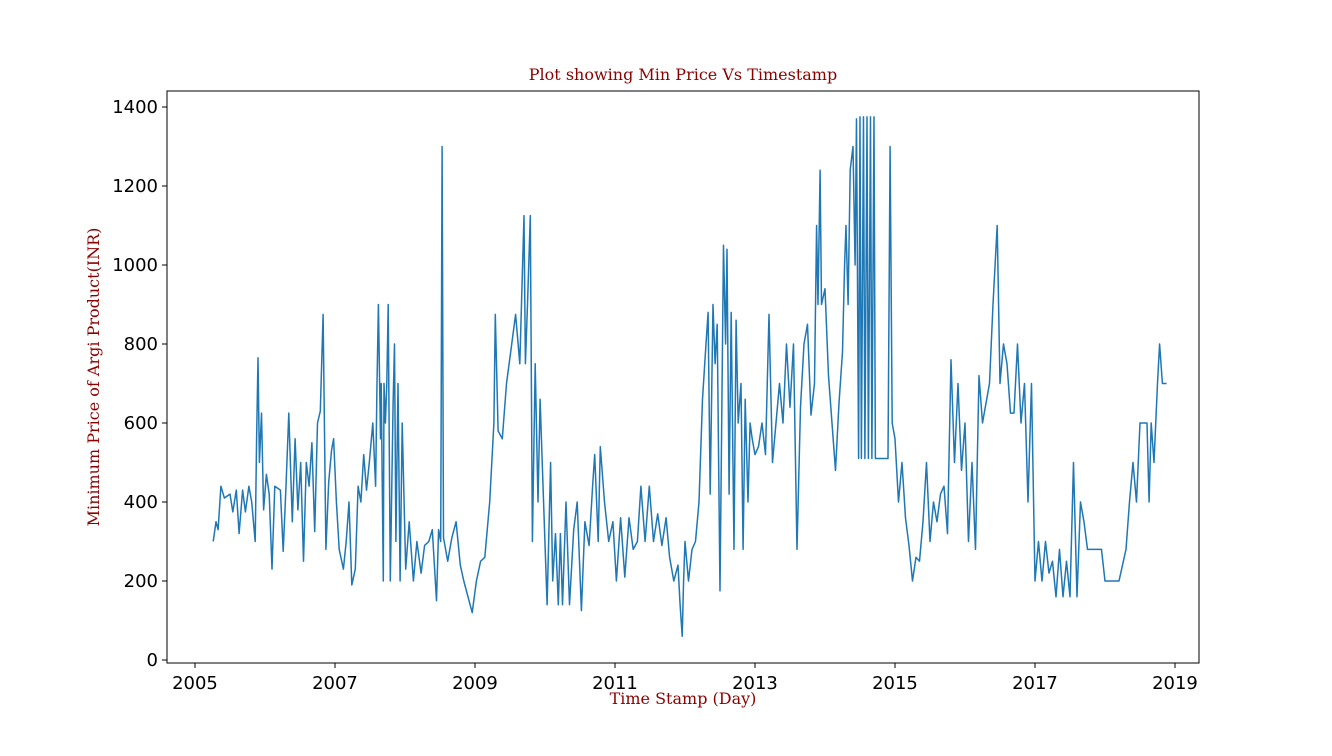 The height and width of the screenshot is (756, 1332). Describe the element at coordinates (141, 502) in the screenshot. I see `y-tick-label: 400` at that location.